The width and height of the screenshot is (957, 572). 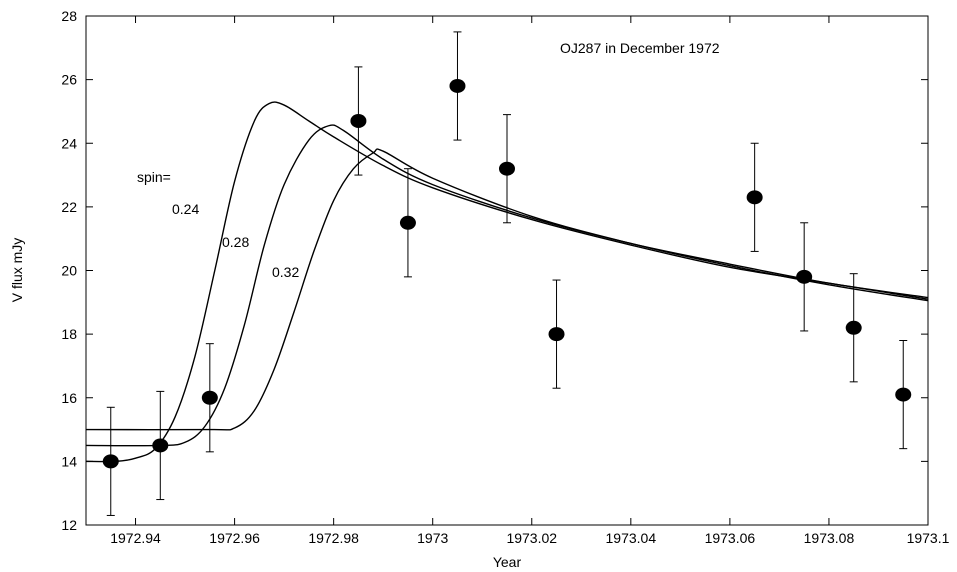 What do you see at coordinates (333, 538) in the screenshot?
I see `x-tick-label: 1972.98` at bounding box center [333, 538].